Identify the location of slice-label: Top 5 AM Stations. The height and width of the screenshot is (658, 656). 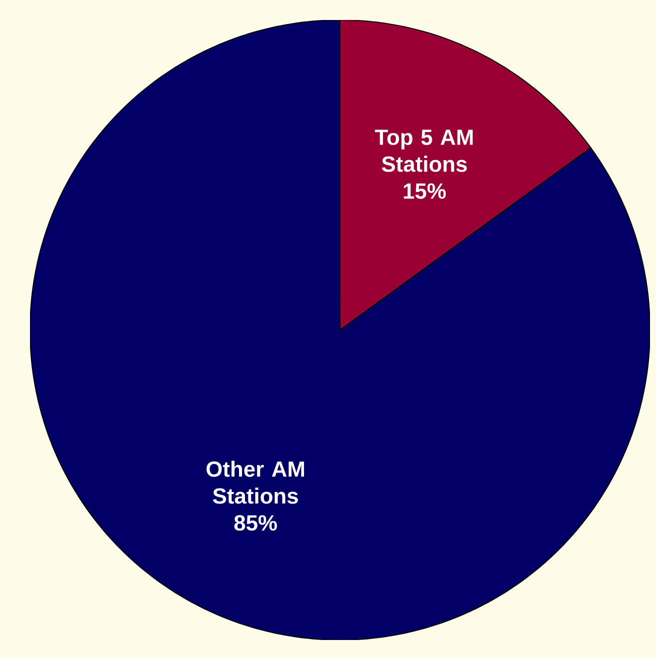
(423, 151).